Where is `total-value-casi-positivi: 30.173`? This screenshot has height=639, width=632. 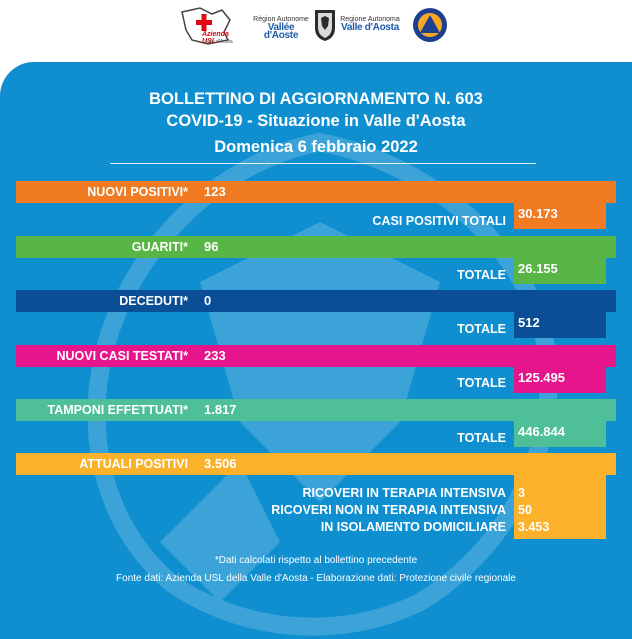 total-value-casi-positivi: 30.173 is located at coordinates (538, 213).